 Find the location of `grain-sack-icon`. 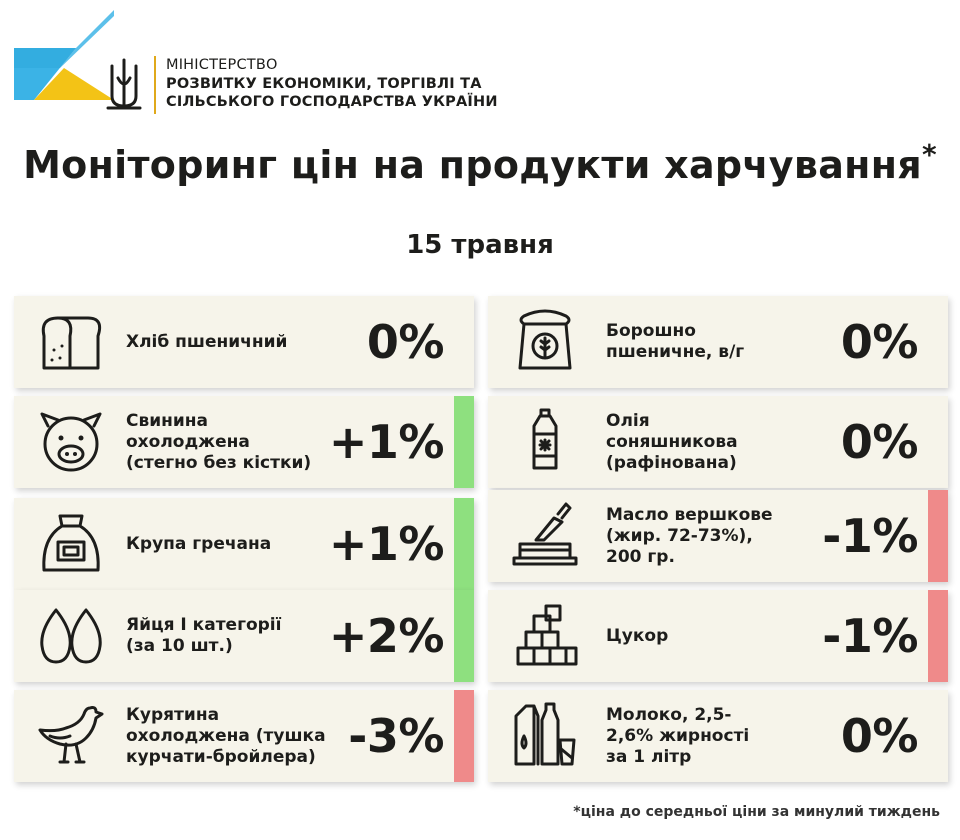

grain-sack-icon is located at coordinates (71, 543).